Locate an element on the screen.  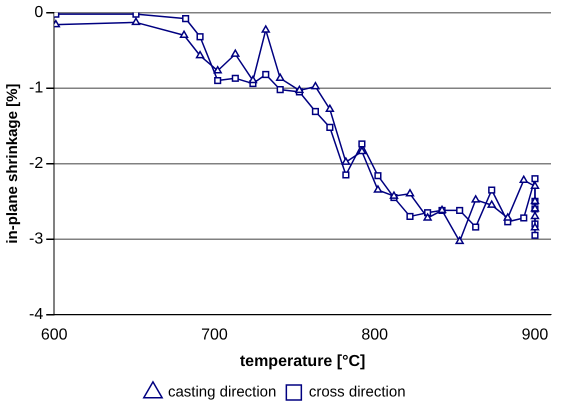
y-tick-label: 0 is located at coordinates (39, 13).